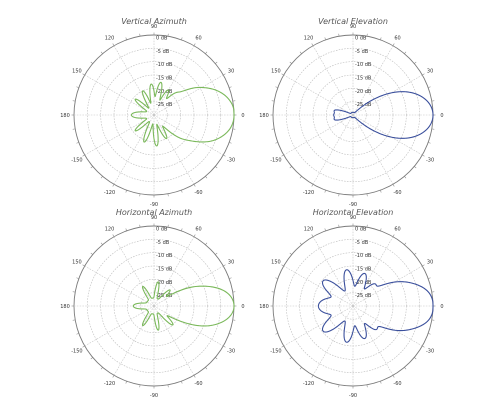 This screenshot has height=400, width=500. I want to click on chart-title: Horizontal Azimuth, so click(154, 212).